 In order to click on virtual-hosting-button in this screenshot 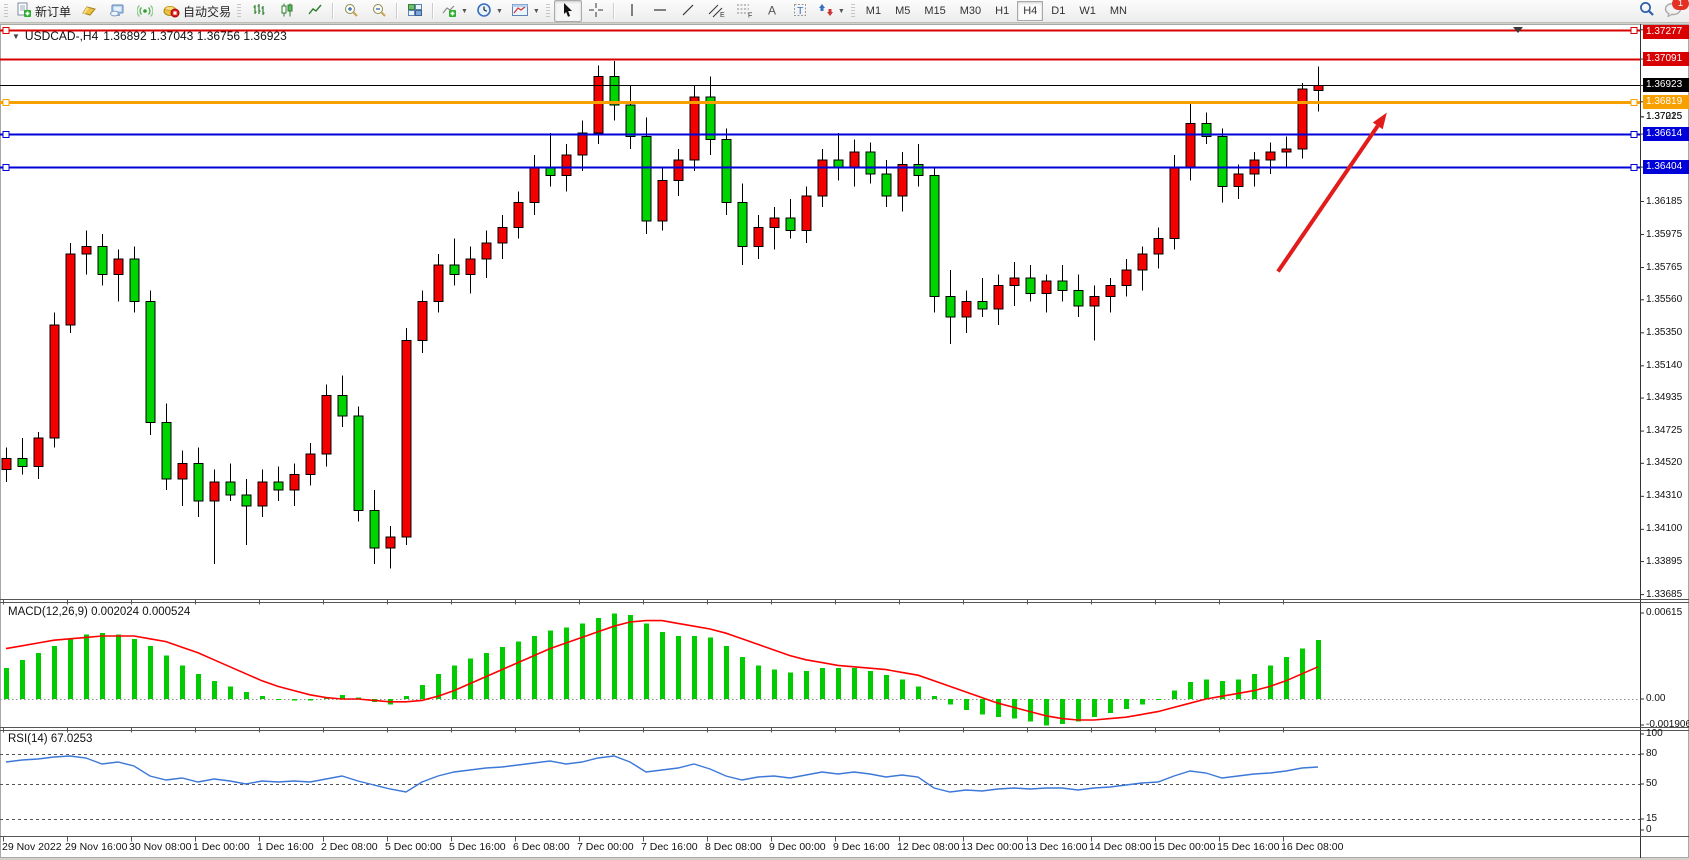, I will do `click(117, 11)`.